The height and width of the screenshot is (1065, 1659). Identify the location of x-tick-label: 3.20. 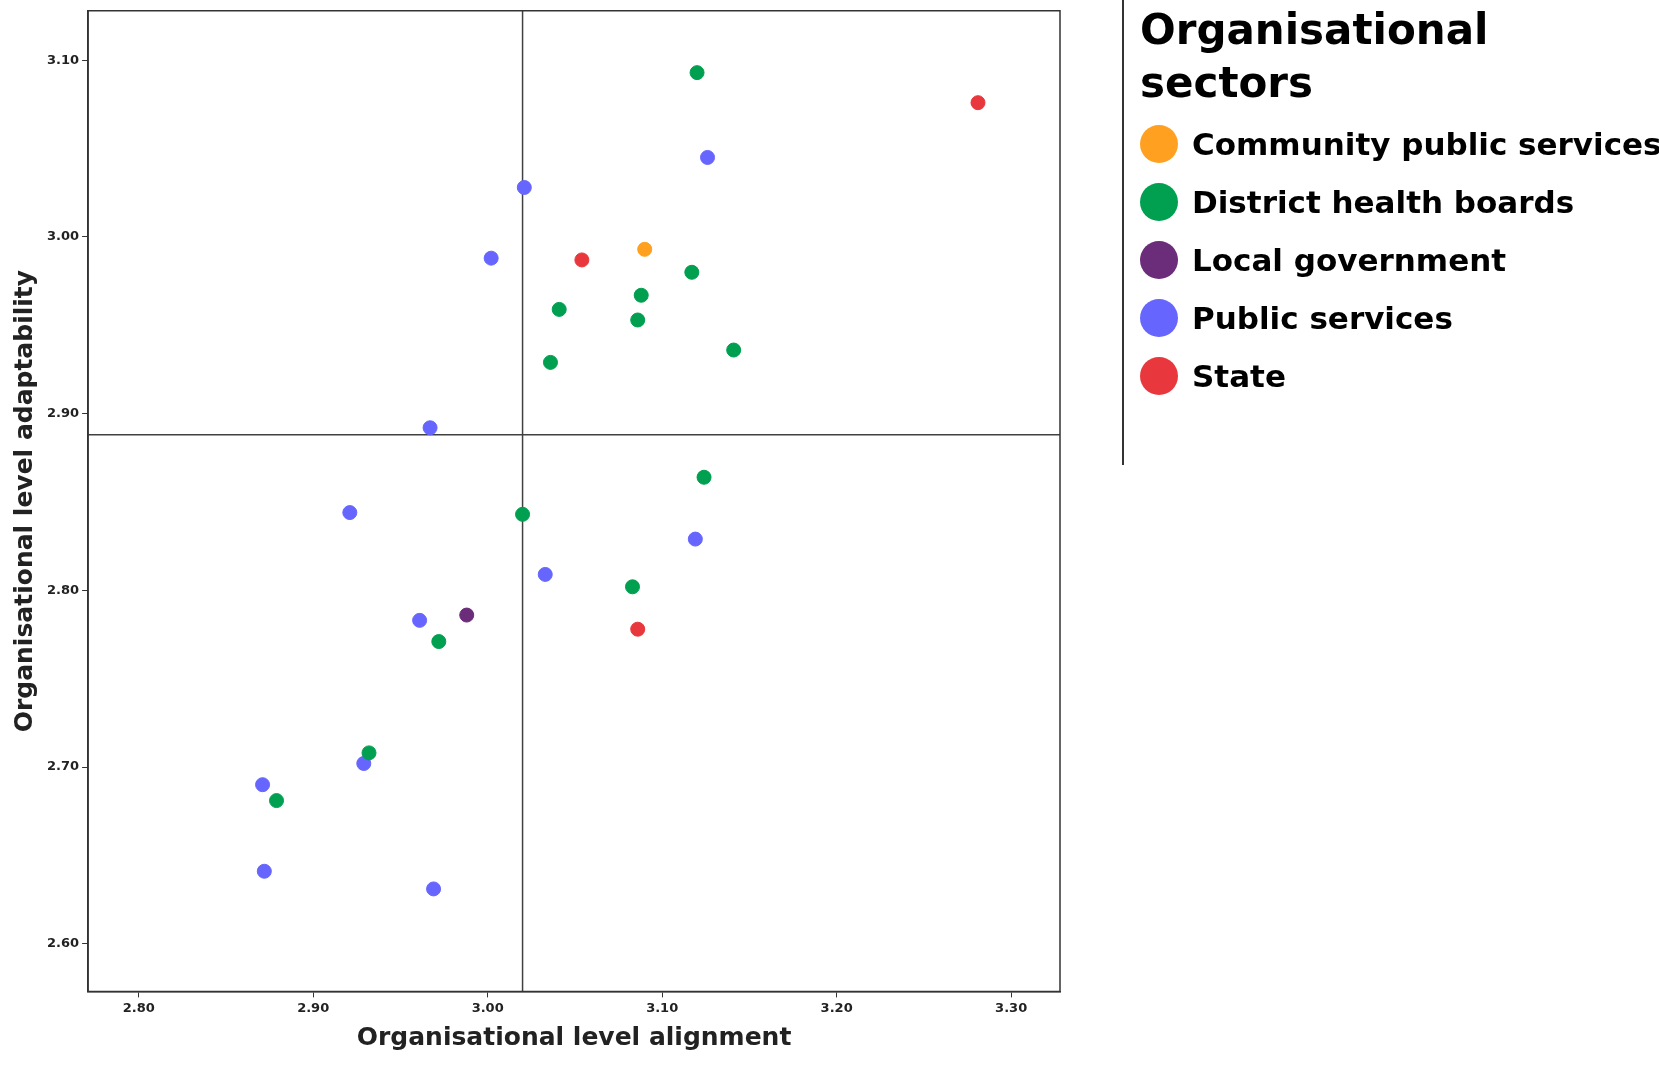
(836, 1007).